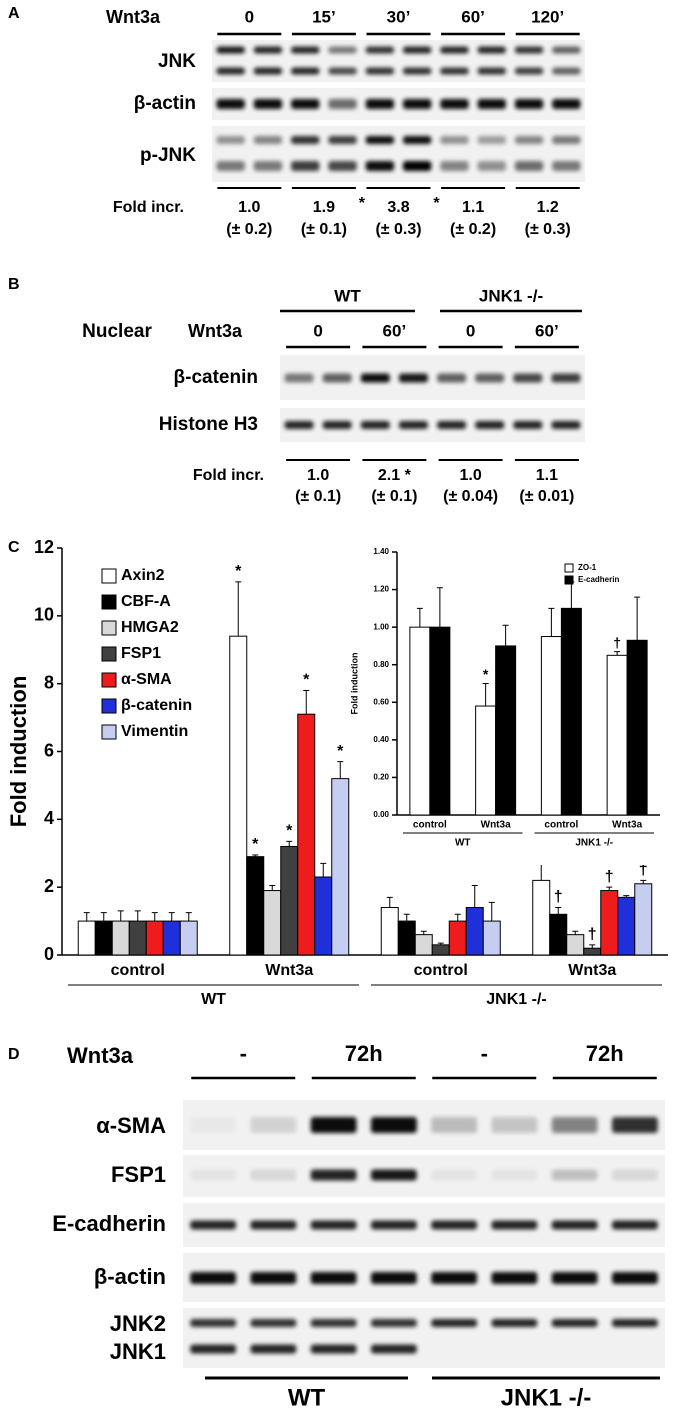 This screenshot has width=680, height=1414. What do you see at coordinates (587, 567) in the screenshot?
I see `legend-label: ZO-1` at bounding box center [587, 567].